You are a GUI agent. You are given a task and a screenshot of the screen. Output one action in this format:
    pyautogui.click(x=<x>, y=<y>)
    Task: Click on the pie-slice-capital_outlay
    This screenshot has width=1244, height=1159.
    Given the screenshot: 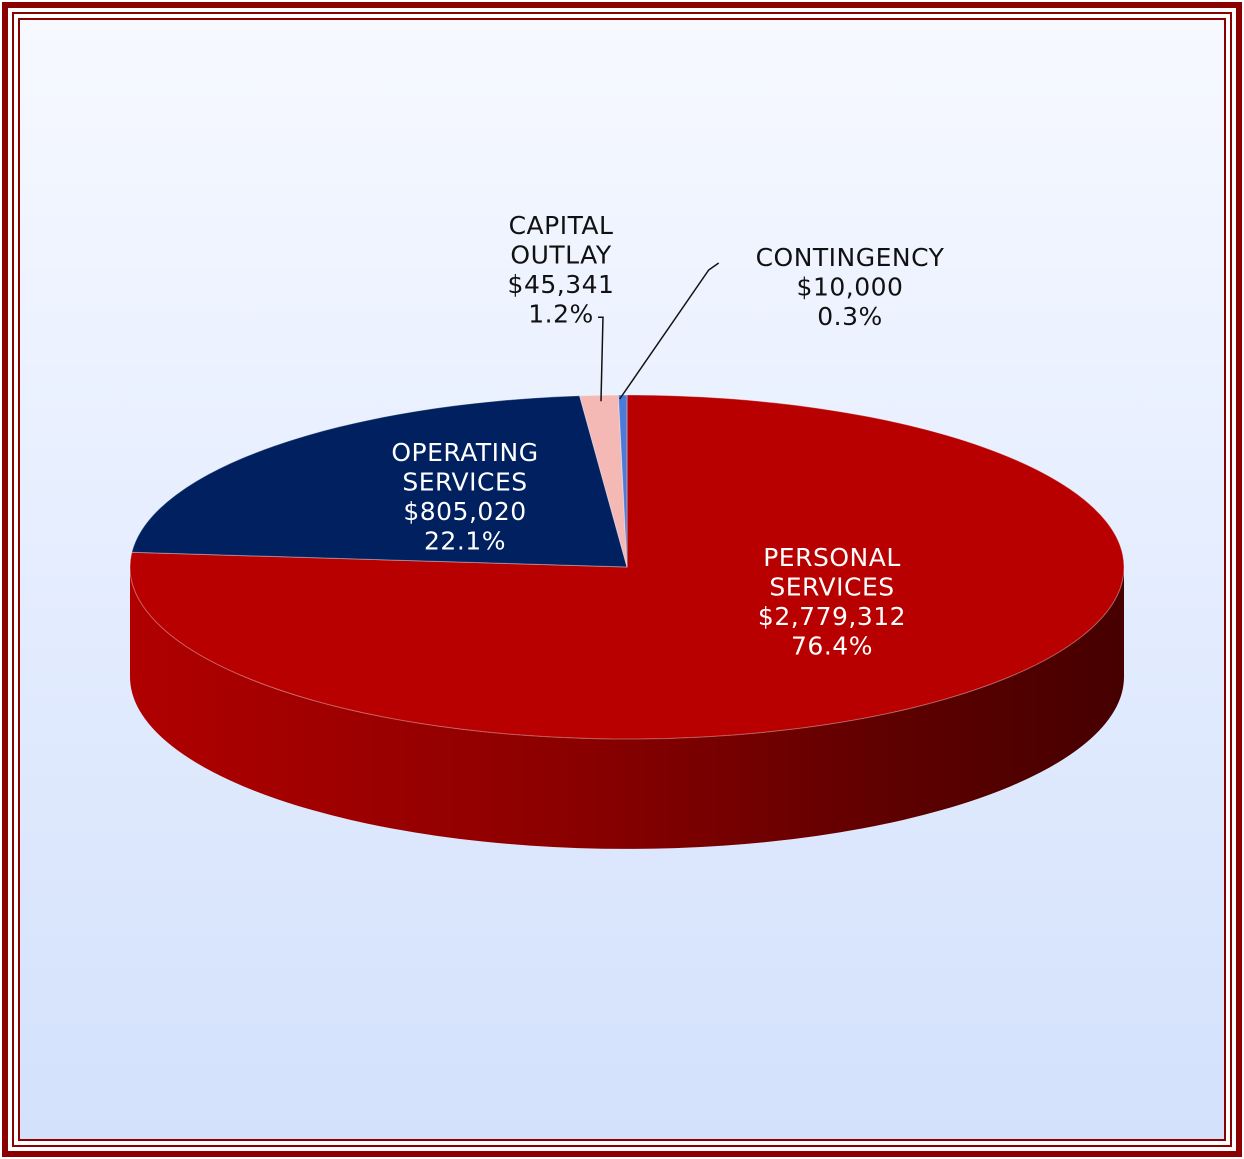 What is the action you would take?
    pyautogui.click(x=603, y=481)
    